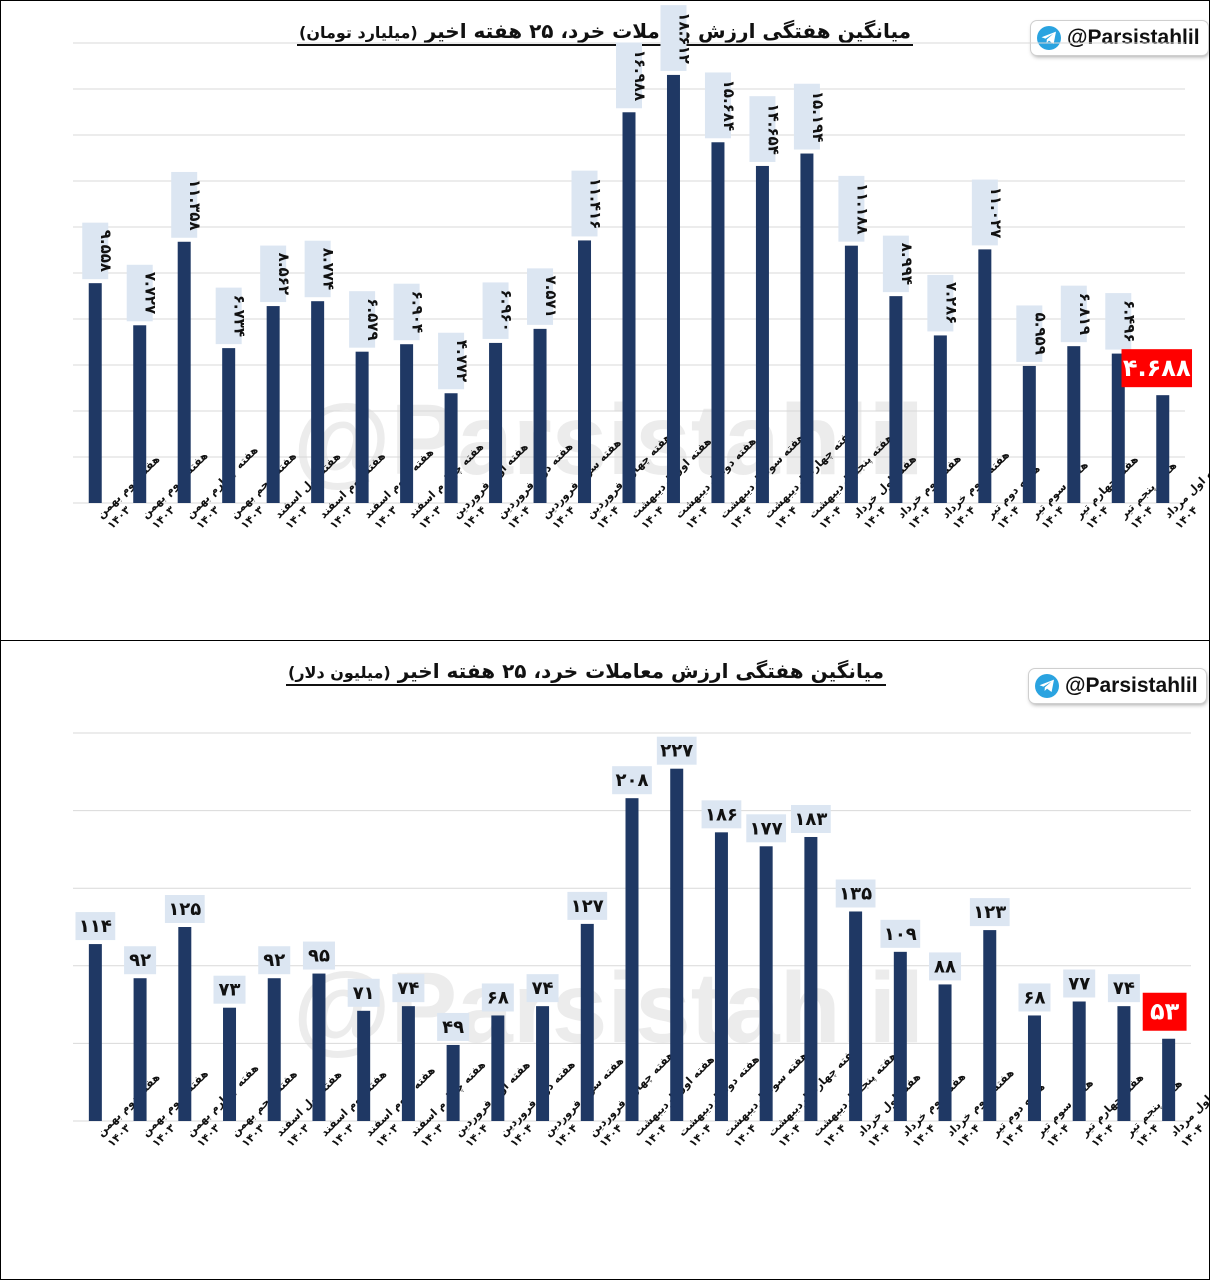  Describe the element at coordinates (907, 264) in the screenshot. I see `value-label-text: ۸.۹۹۴` at that location.